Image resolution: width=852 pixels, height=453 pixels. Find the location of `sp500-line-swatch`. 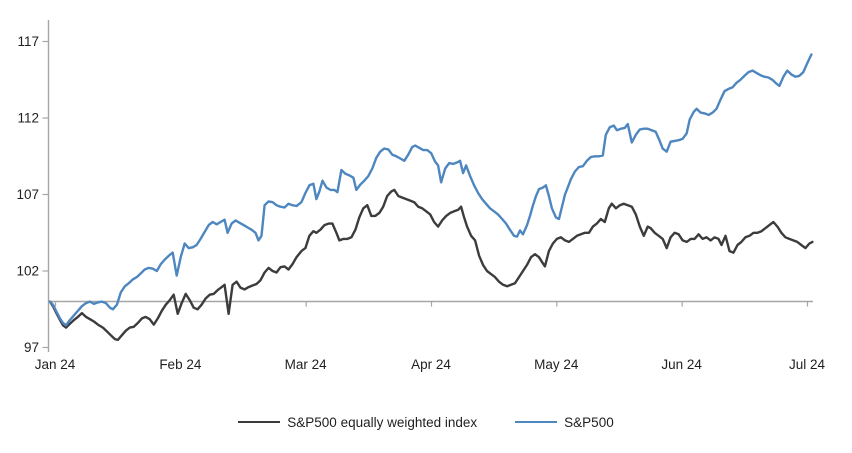

sp500-line-swatch is located at coordinates (536, 422).